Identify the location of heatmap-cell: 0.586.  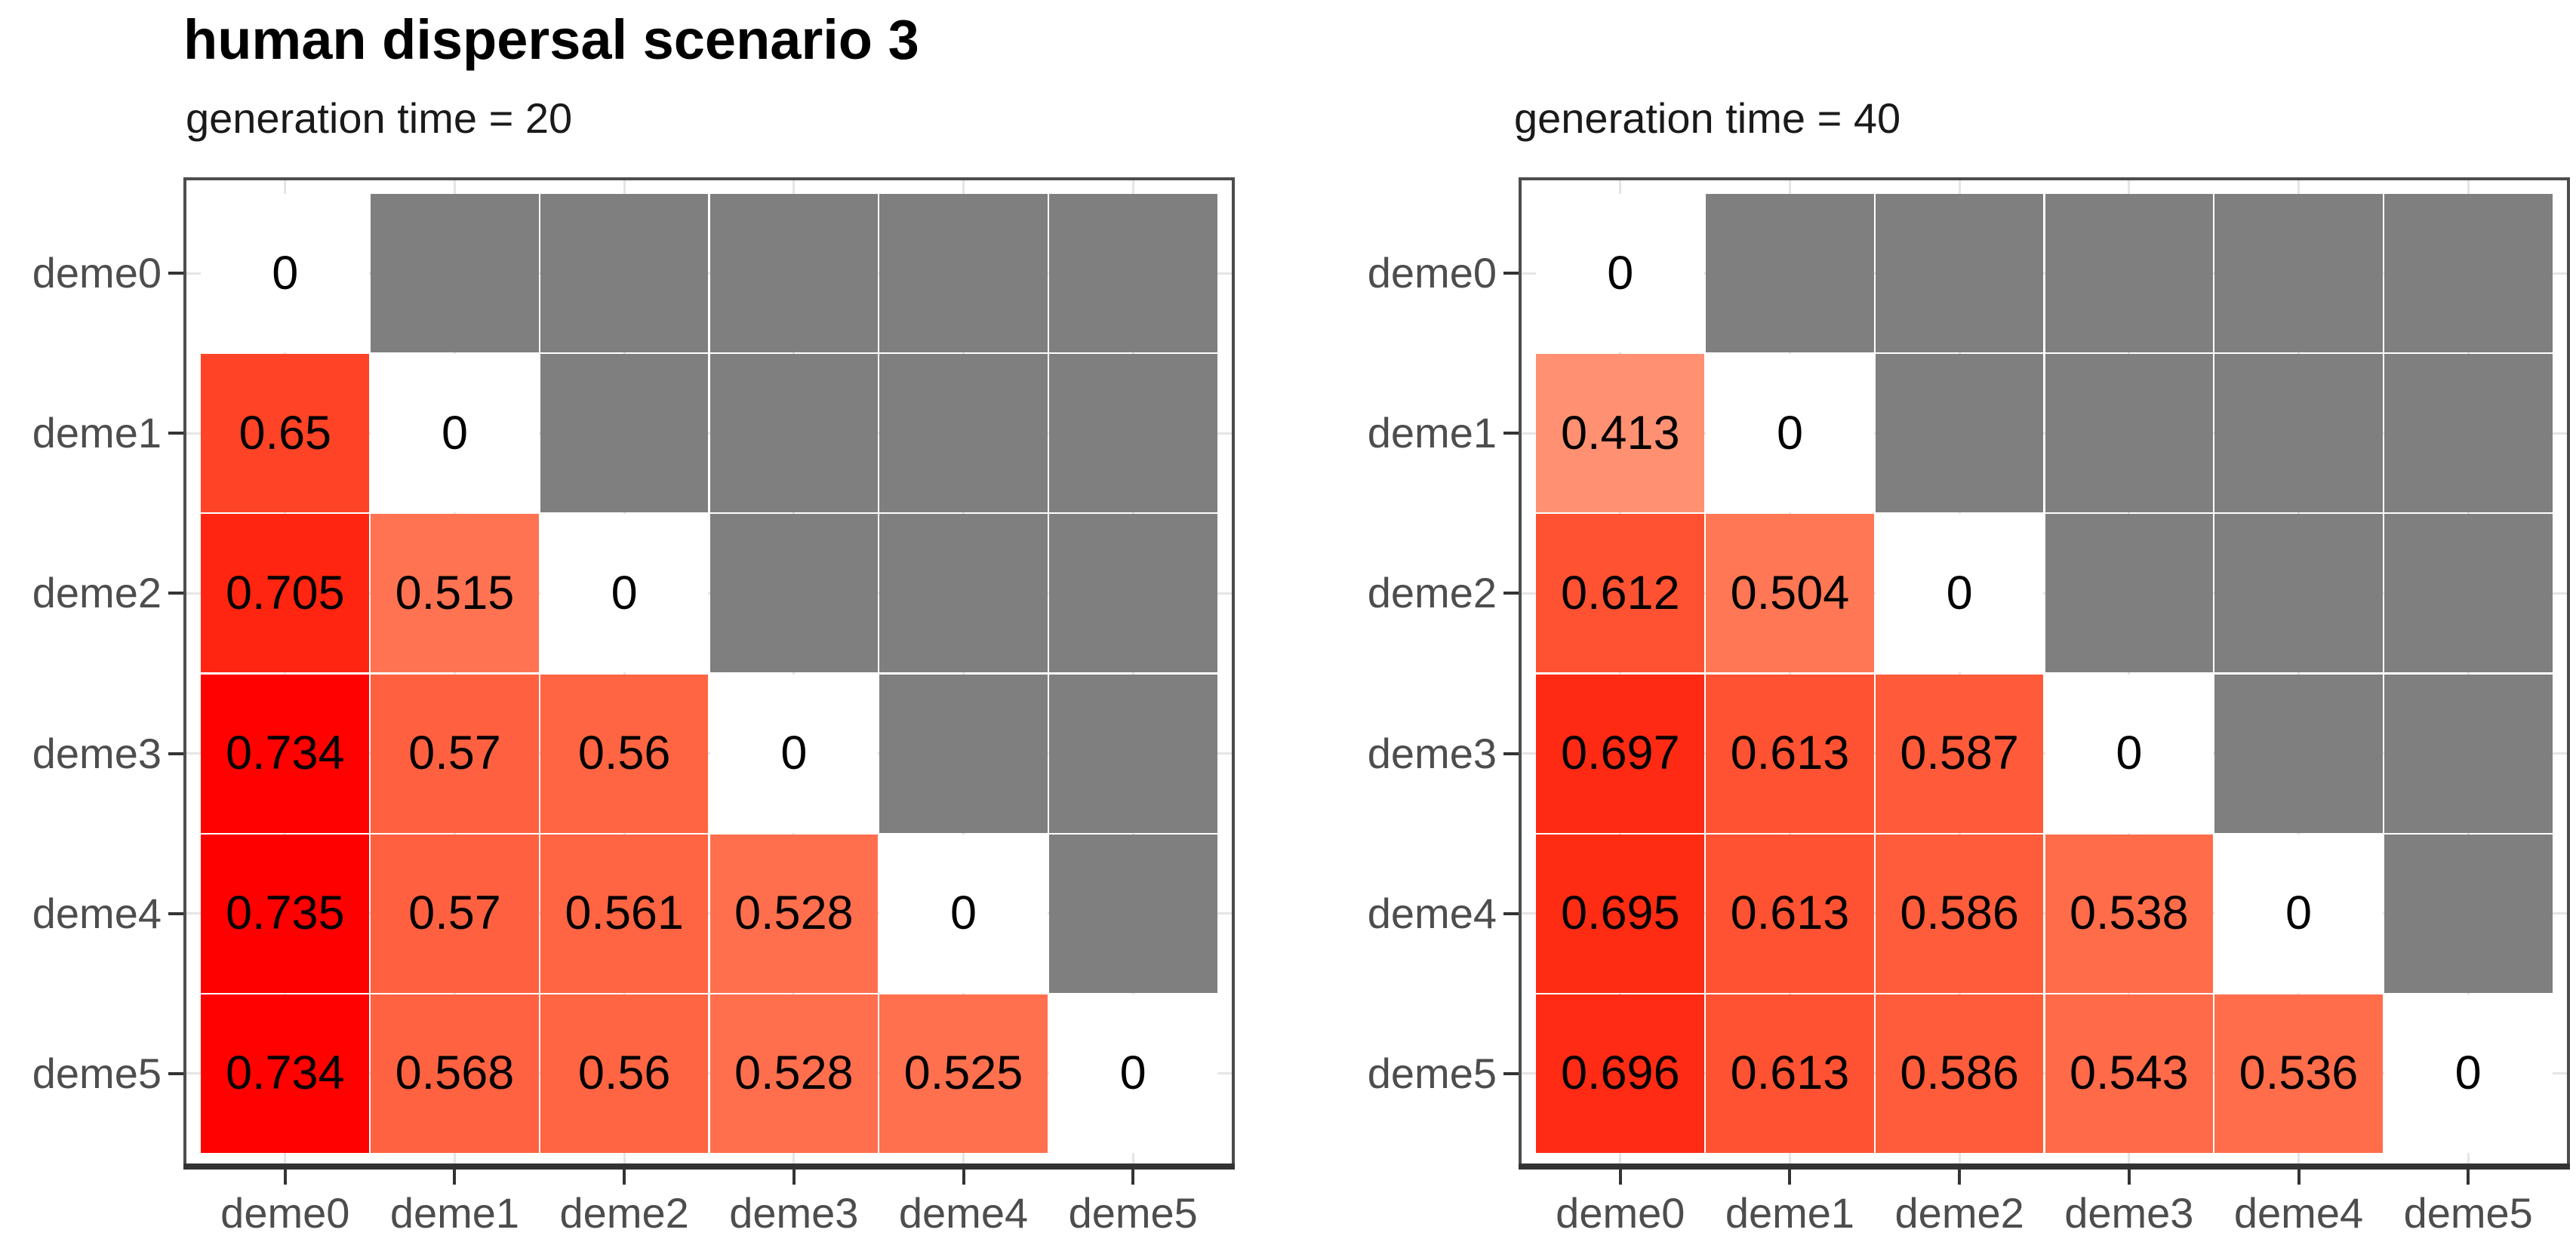
(1960, 1073).